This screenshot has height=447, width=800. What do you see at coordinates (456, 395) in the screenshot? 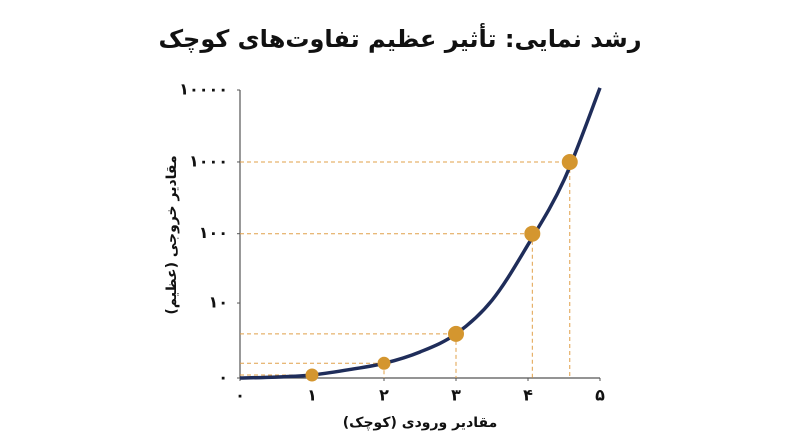
I see `x-tick-label: ۳` at bounding box center [456, 395].